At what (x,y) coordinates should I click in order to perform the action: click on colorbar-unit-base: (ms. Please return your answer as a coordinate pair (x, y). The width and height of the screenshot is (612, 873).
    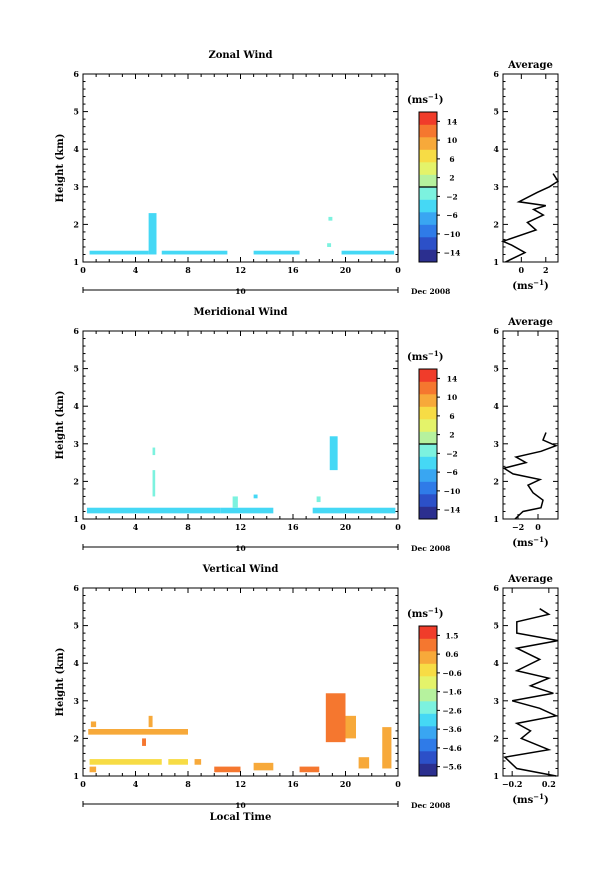
    Looking at the image, I should click on (417, 614).